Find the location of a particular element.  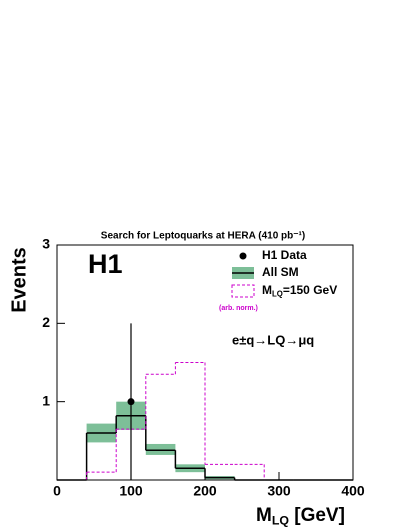

x-axis-label-part: [GeV] is located at coordinates (317, 515).